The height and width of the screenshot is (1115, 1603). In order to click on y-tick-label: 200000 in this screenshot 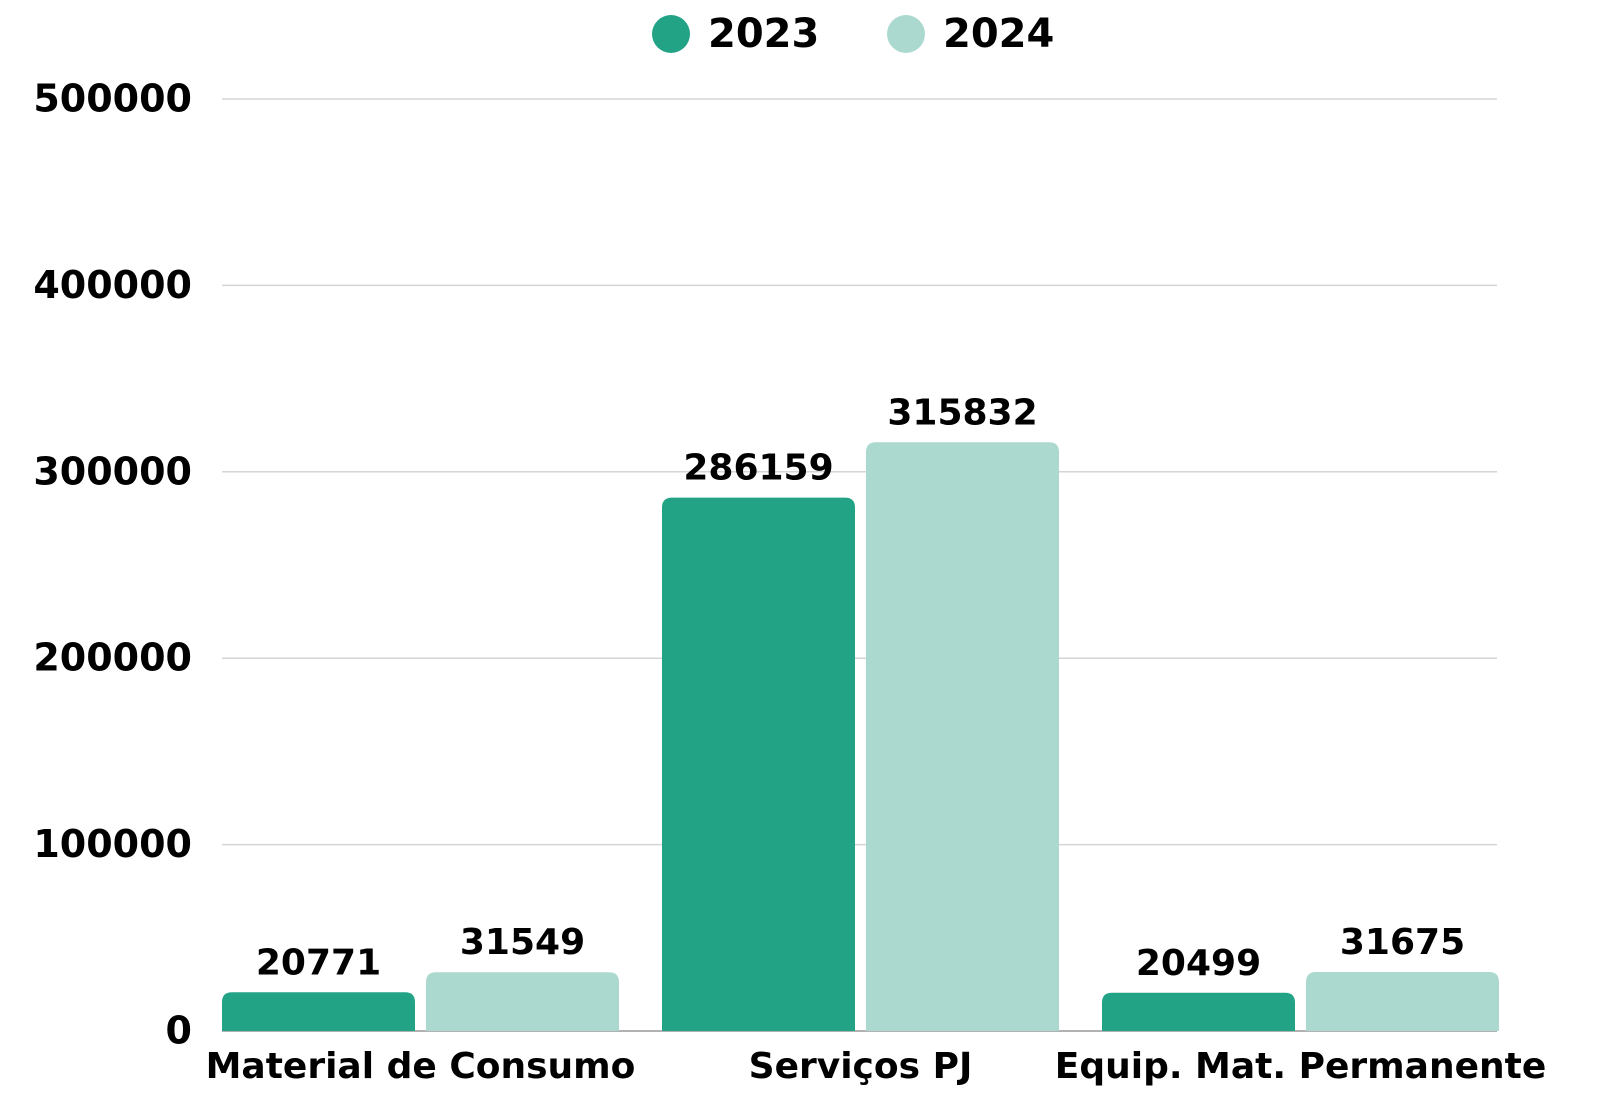, I will do `click(112, 658)`.